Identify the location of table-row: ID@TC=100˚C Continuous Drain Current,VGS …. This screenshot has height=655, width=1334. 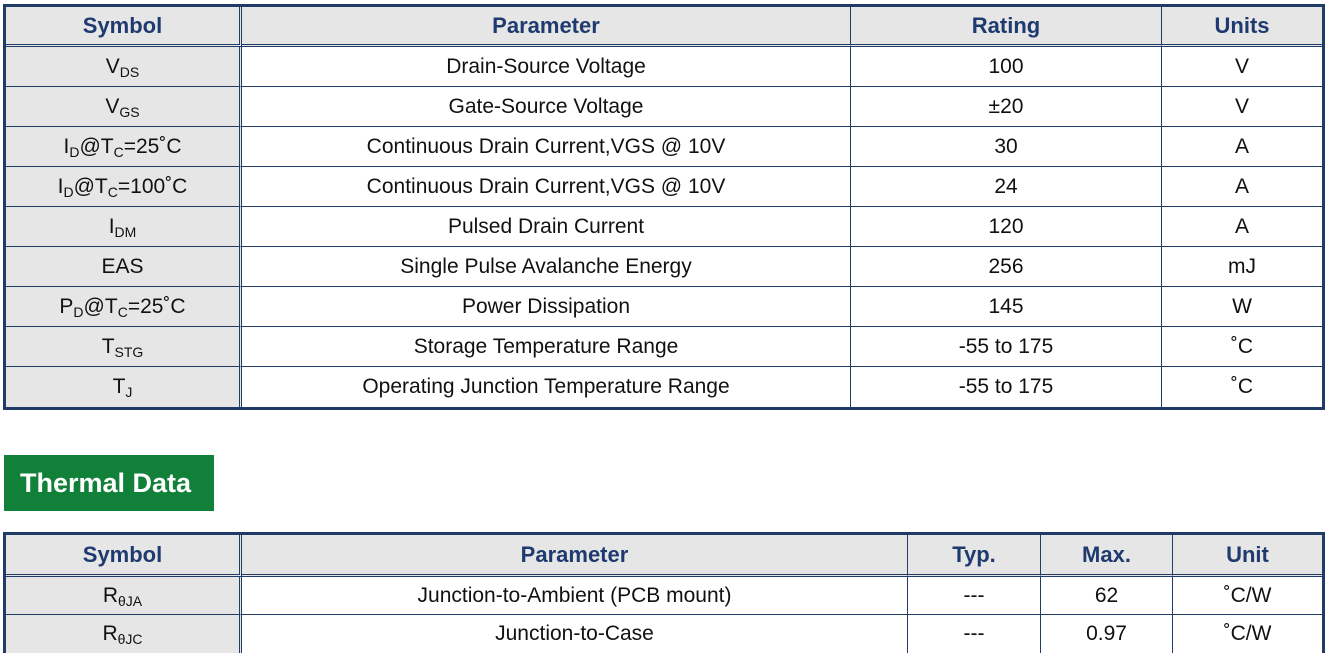
(664, 187).